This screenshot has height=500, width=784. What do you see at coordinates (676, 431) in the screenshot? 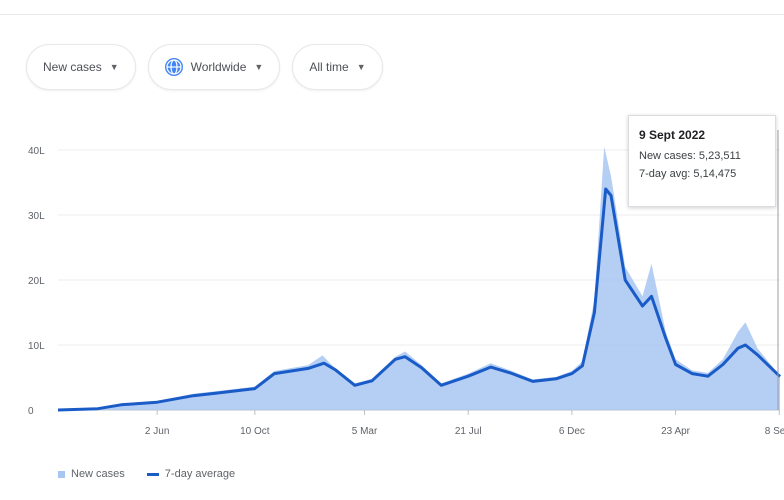
I see `x-tick-label: 23 Apr` at bounding box center [676, 431].